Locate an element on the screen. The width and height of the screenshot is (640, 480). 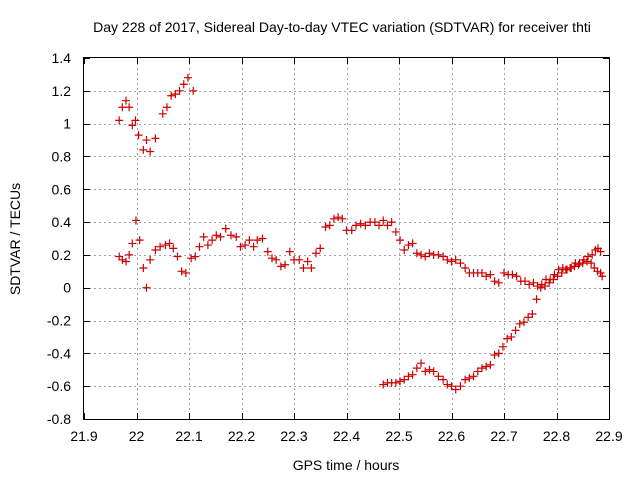
y-tick-label: -0.2 is located at coordinates (59, 321).